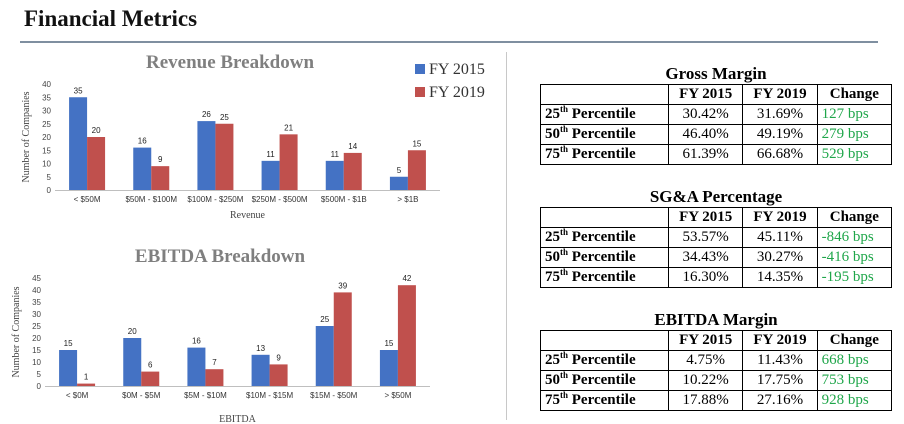 This screenshot has height=424, width=904. Describe the element at coordinates (86, 377) in the screenshot. I see `data-label: 1` at that location.